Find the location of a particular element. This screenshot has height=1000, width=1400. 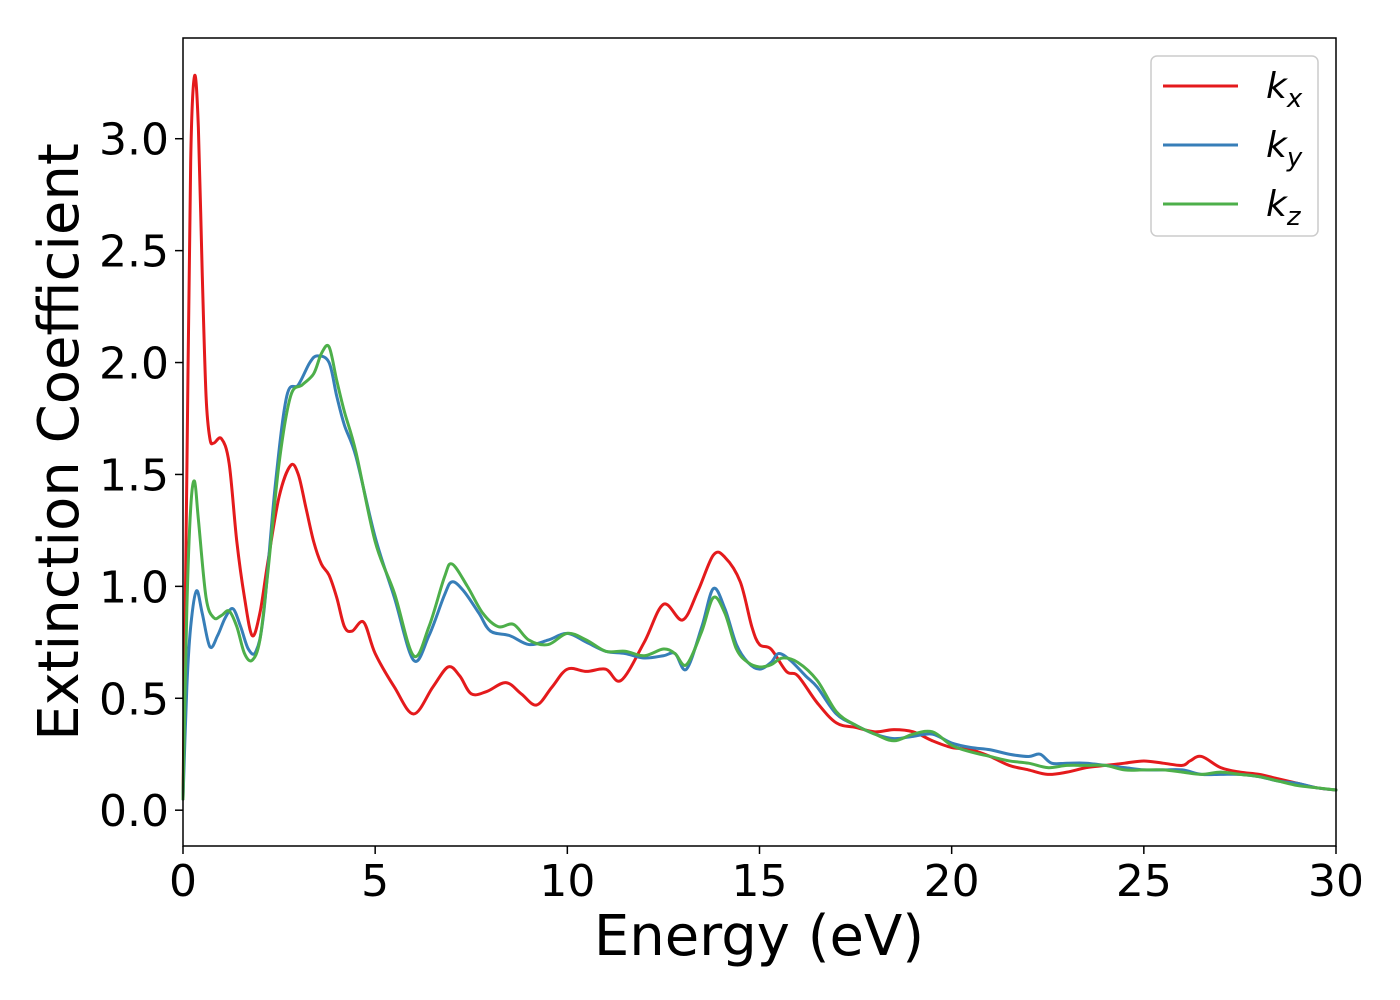

y-tick-label: 1.0 is located at coordinates (134, 587).